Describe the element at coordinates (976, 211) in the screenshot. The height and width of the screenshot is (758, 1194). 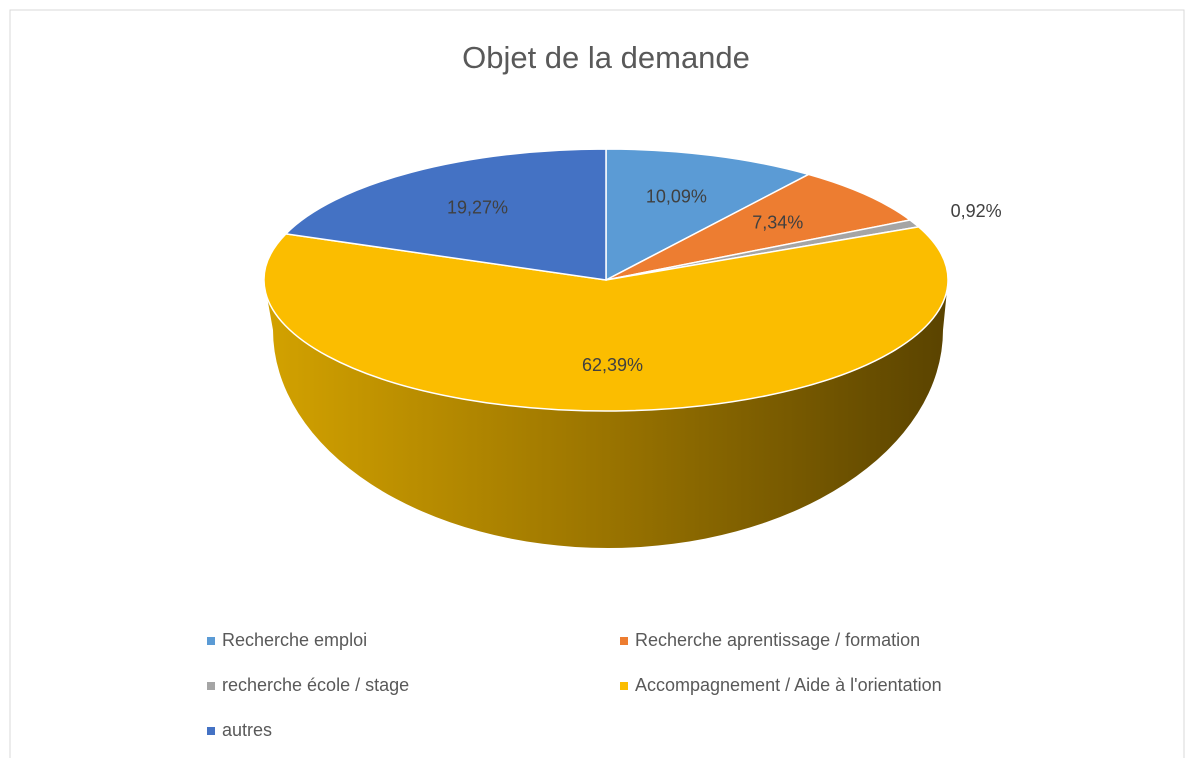
I see `data-label: 0,92%` at that location.